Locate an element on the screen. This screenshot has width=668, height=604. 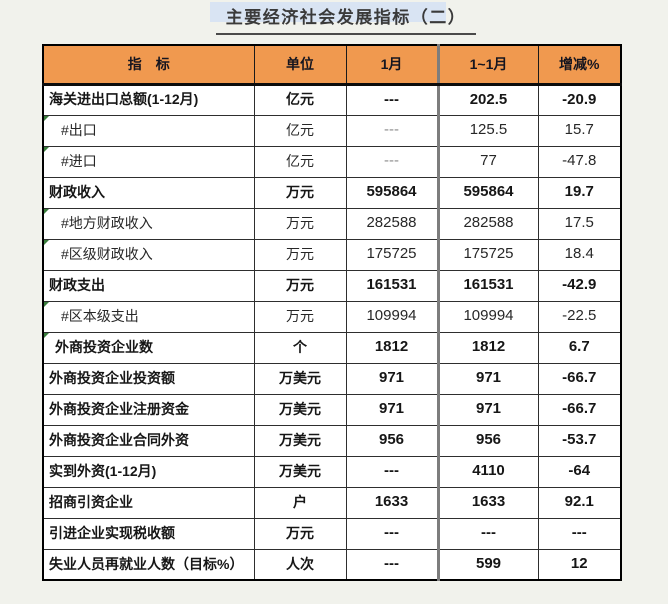
cumulative-value-cell: 109994 is located at coordinates (488, 316).